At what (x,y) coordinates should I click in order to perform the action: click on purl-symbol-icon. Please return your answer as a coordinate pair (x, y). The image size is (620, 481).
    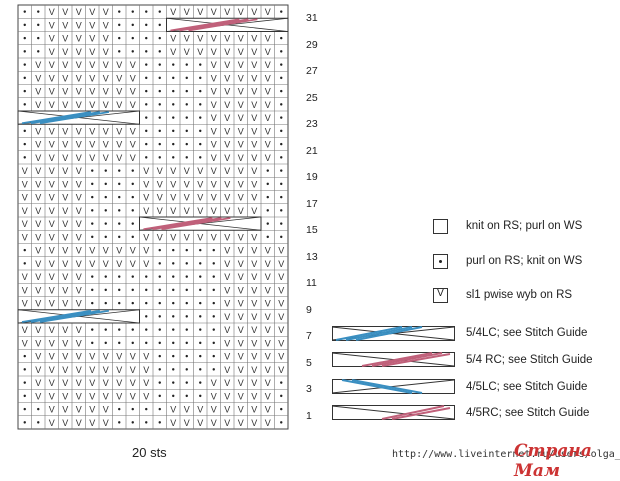
    Looking at the image, I should click on (440, 261).